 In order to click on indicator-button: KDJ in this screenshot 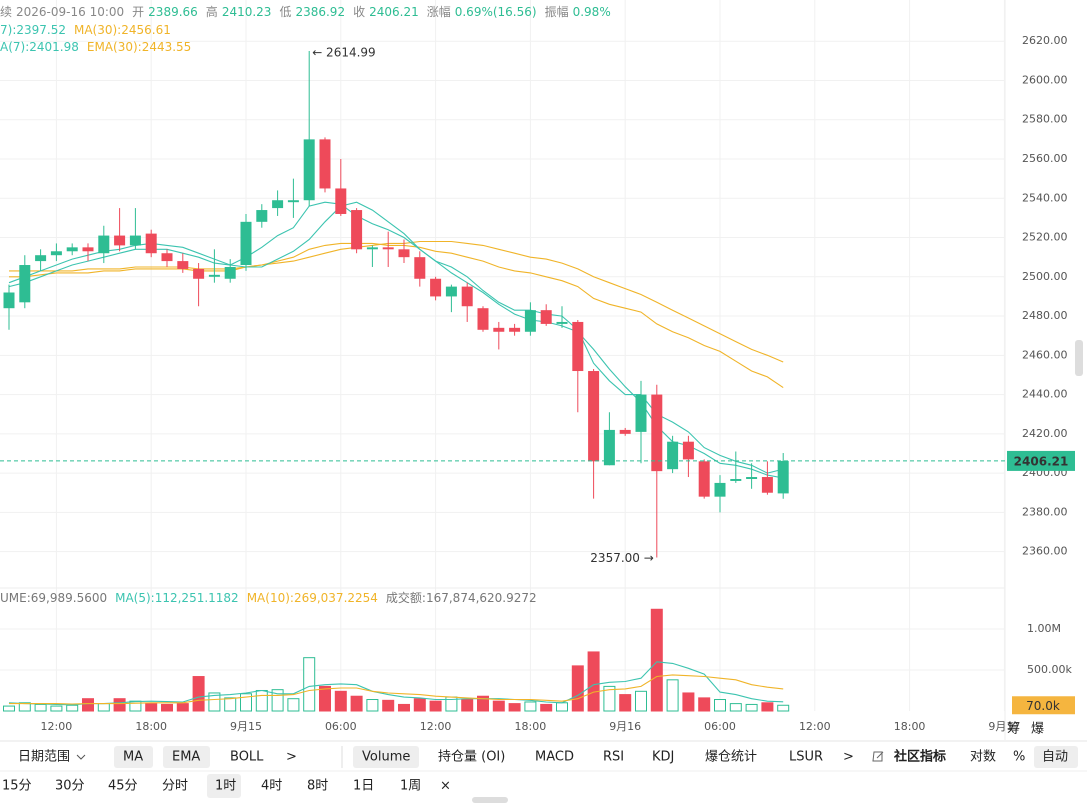, I will do `click(663, 757)`.